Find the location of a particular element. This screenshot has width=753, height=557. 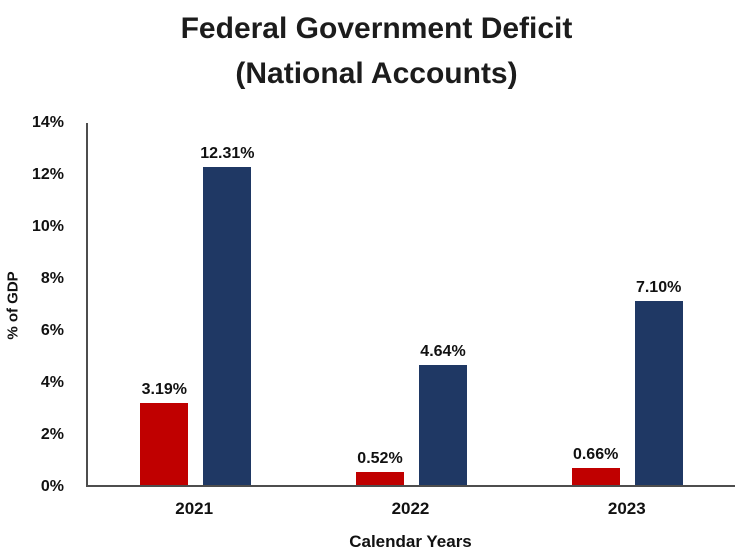

bar-group-2022: 0.52% 4.64% is located at coordinates (411, 304).